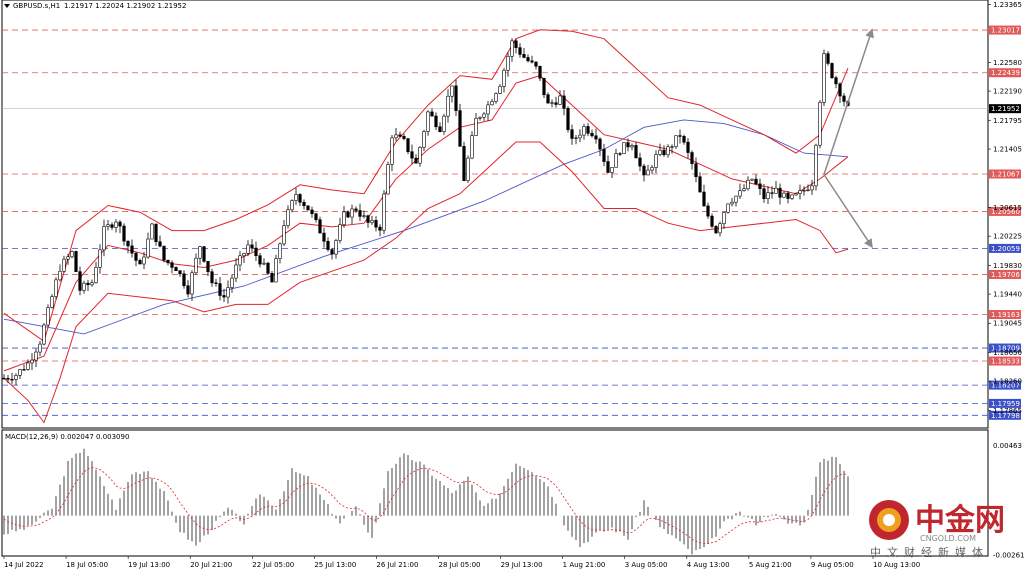 Image resolution: width=1024 pixels, height=573 pixels. I want to click on y-tick-label: 1.17865, so click(1007, 411).